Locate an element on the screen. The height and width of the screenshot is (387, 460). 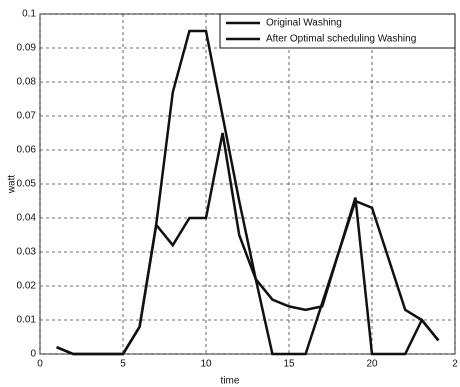
x-tick-label: 5 is located at coordinates (123, 364).